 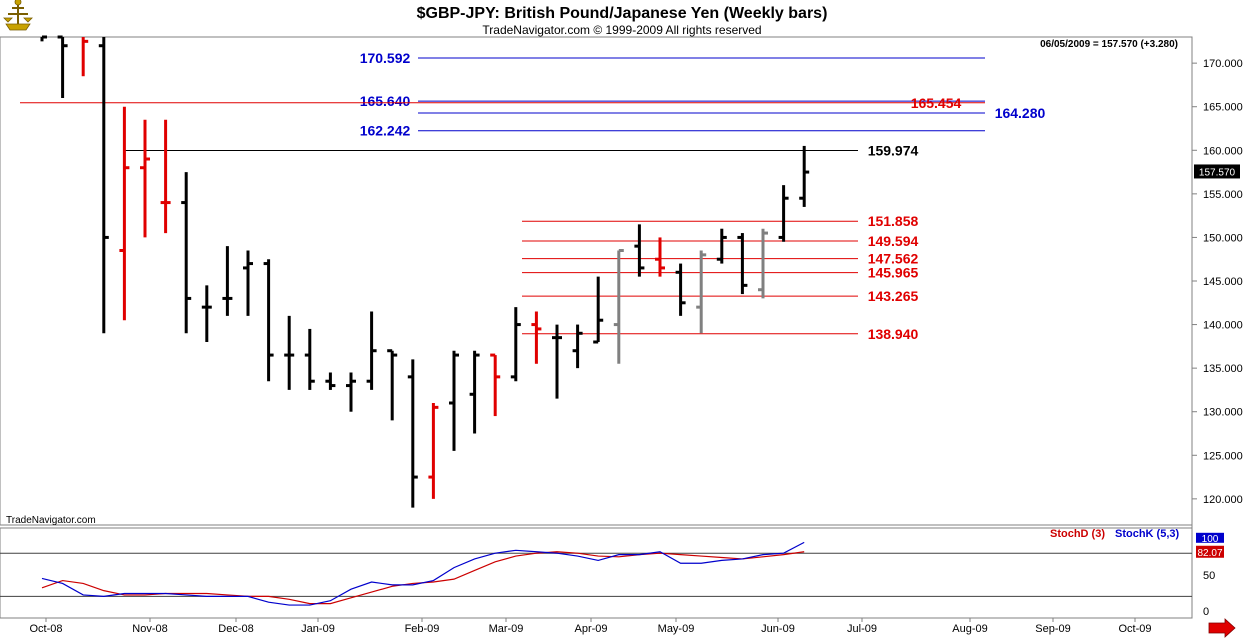 What do you see at coordinates (1222, 628) in the screenshot?
I see `scroll-right-arrow-icon` at bounding box center [1222, 628].